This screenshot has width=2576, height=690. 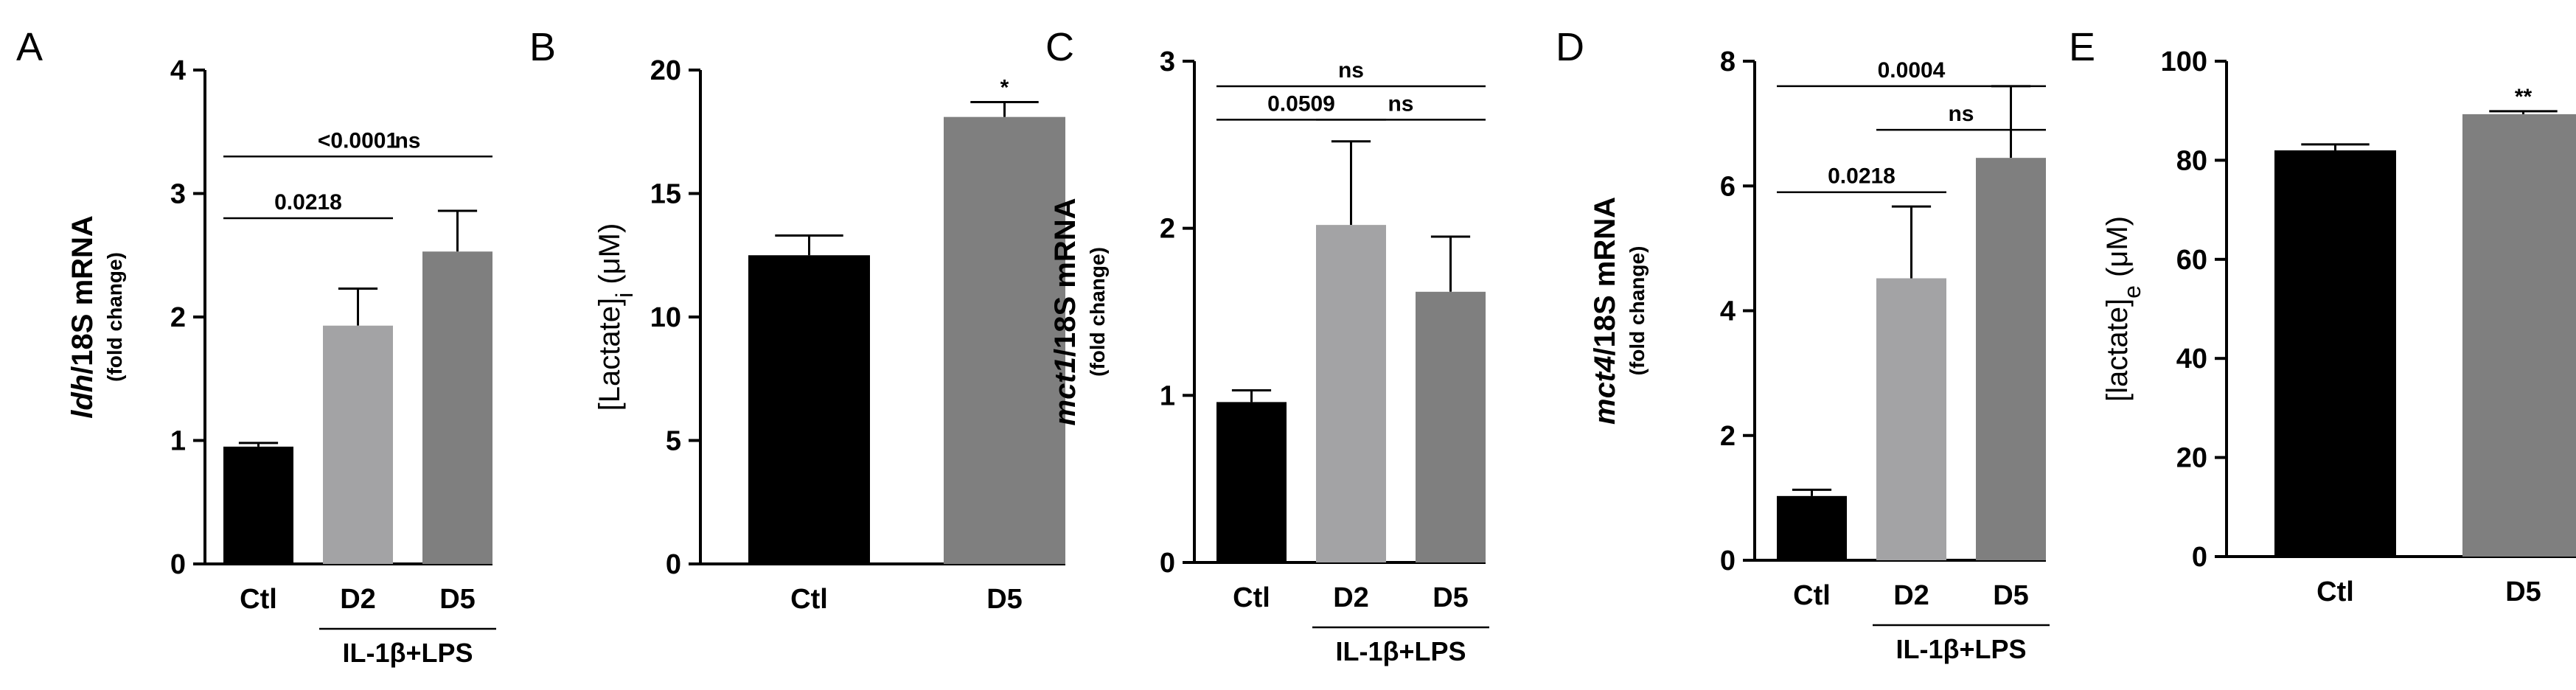 I want to click on y-tick-label: 15, so click(x=665, y=195).